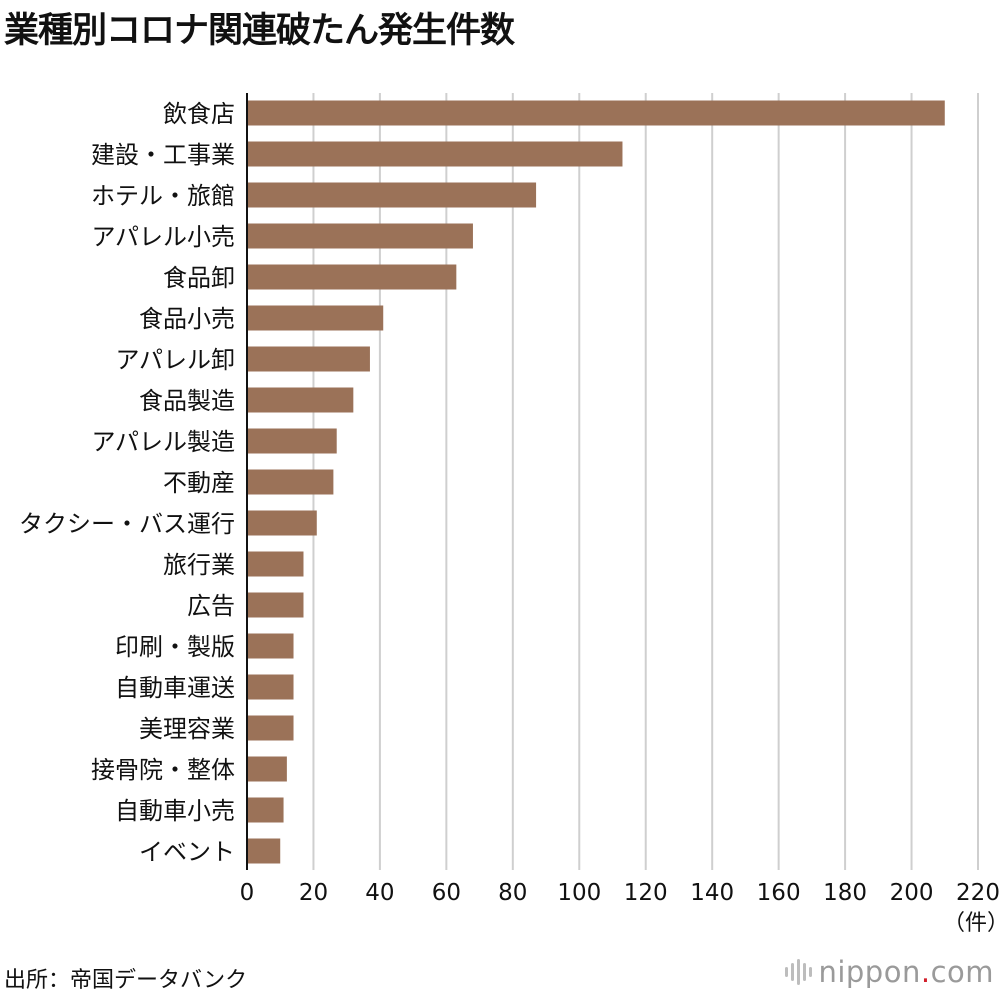  I want to click on brand-name: nippon.com, so click(906, 972).